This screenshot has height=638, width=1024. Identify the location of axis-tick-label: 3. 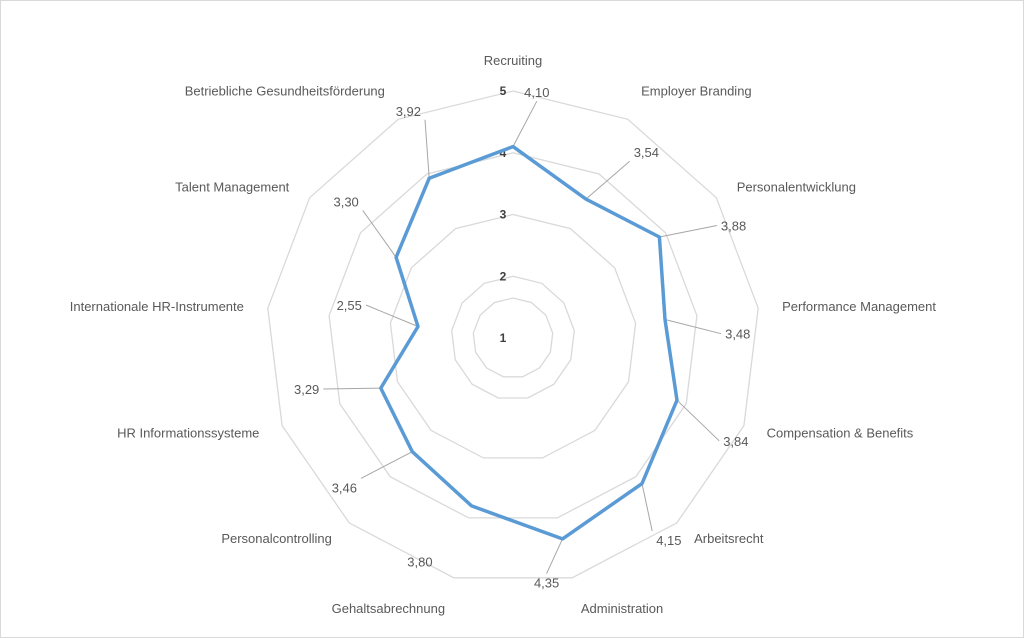
(503, 215).